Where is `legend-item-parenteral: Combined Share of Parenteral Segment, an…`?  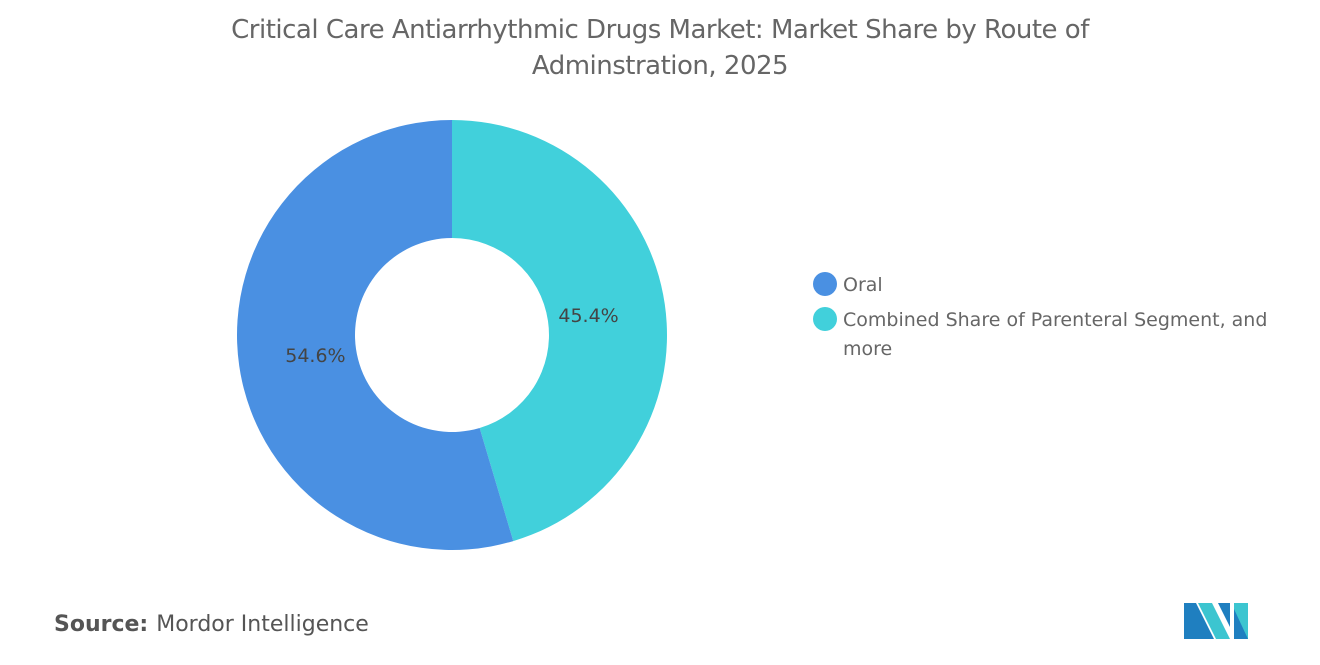
legend-item-parenteral: Combined Share of Parenteral Segment, an… is located at coordinates (1058, 335).